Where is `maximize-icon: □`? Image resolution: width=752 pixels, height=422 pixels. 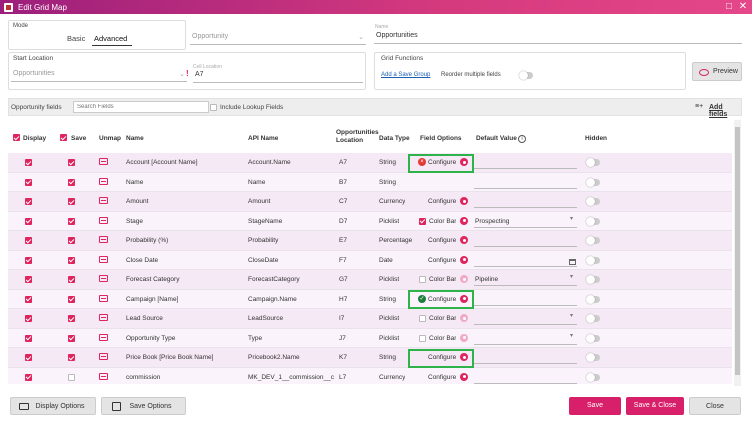 maximize-icon: □ is located at coordinates (729, 6).